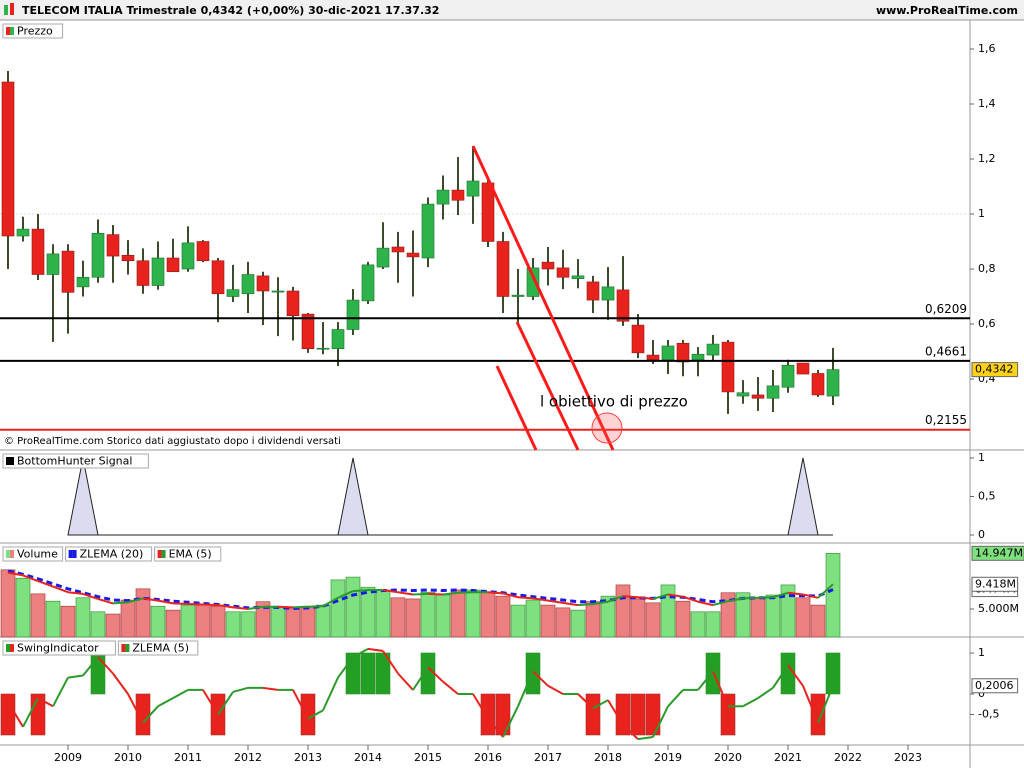 This screenshot has width=1024, height=768. Describe the element at coordinates (987, 323) in the screenshot. I see `y-tick-label: 0,6` at that location.